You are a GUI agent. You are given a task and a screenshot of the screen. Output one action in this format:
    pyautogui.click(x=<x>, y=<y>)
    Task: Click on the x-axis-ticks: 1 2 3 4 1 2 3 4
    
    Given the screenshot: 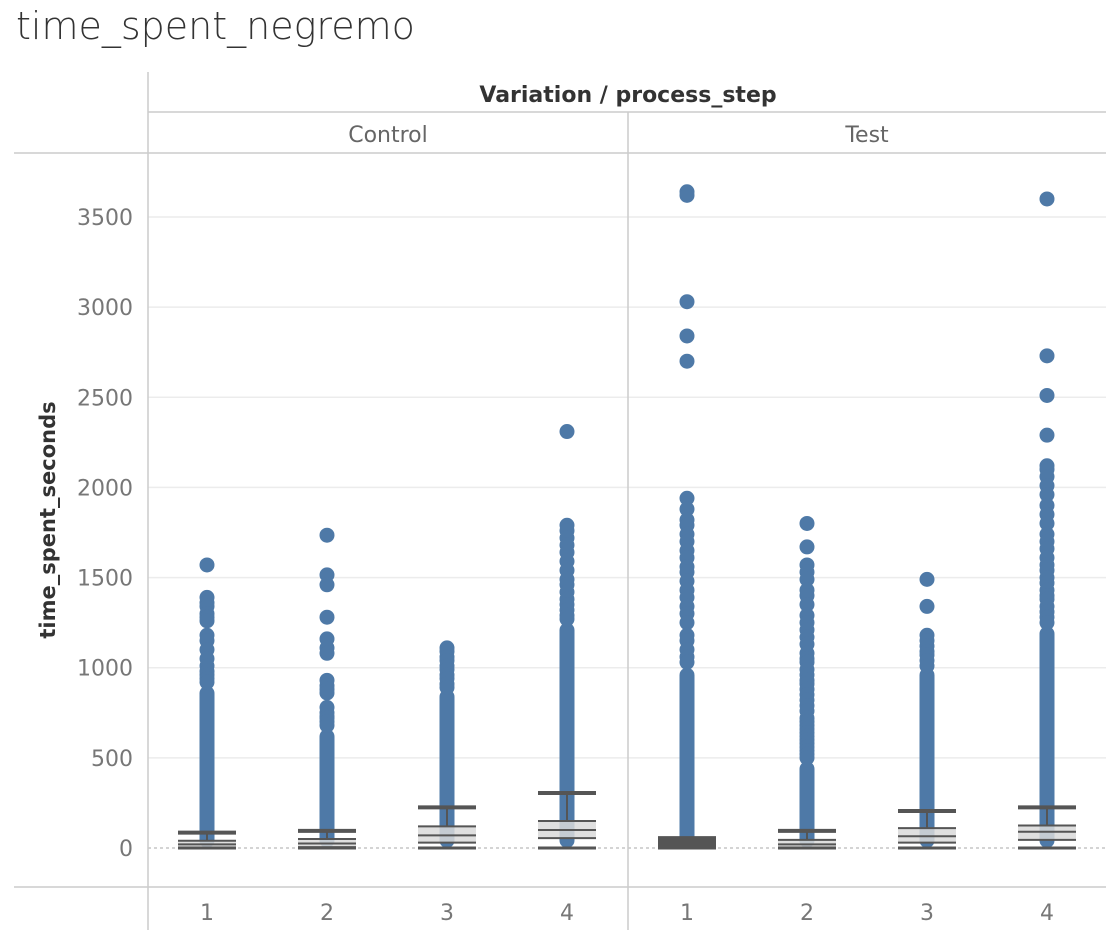 What is the action you would take?
    pyautogui.click(x=627, y=913)
    